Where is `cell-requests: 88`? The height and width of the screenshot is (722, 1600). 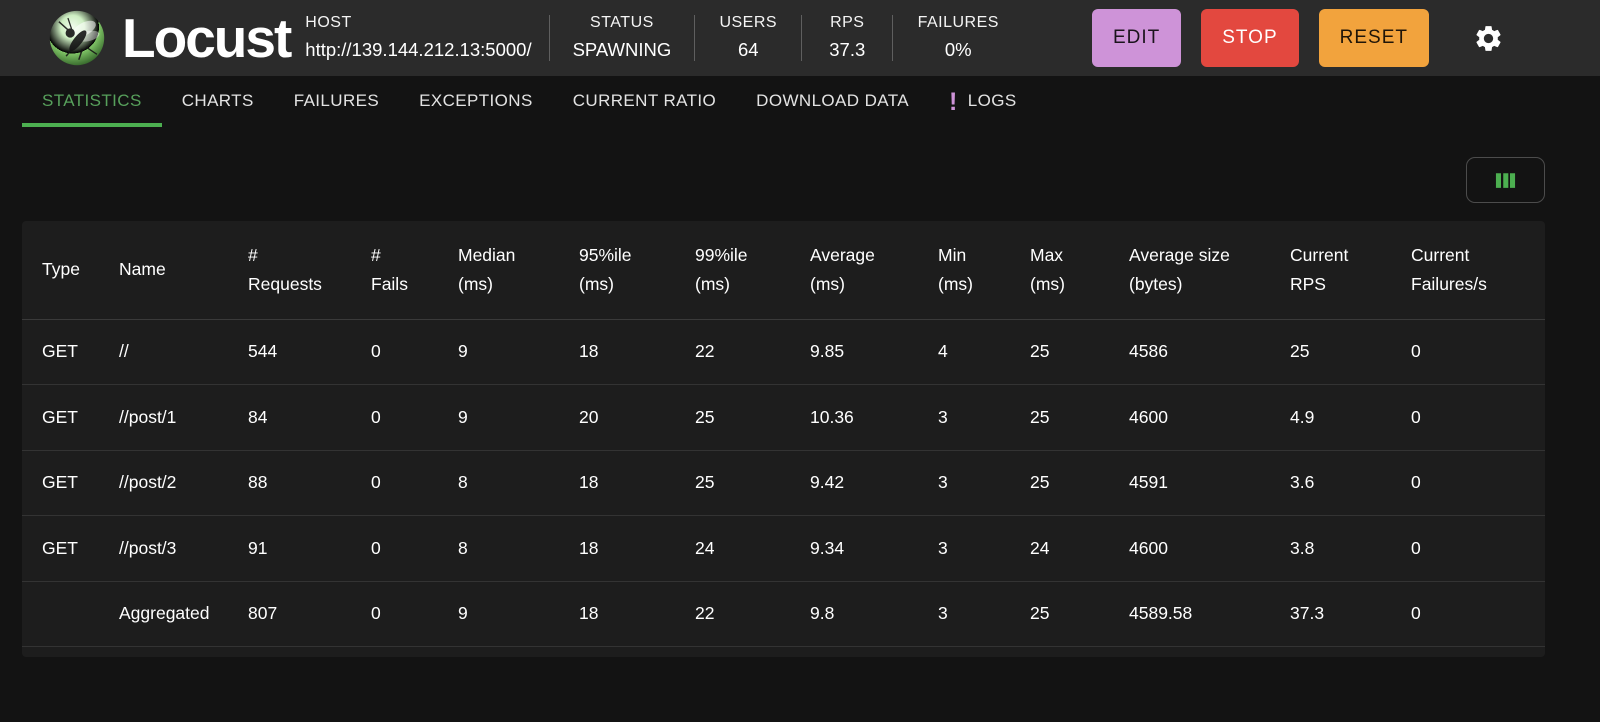
cell-requests: 88 is located at coordinates (309, 483).